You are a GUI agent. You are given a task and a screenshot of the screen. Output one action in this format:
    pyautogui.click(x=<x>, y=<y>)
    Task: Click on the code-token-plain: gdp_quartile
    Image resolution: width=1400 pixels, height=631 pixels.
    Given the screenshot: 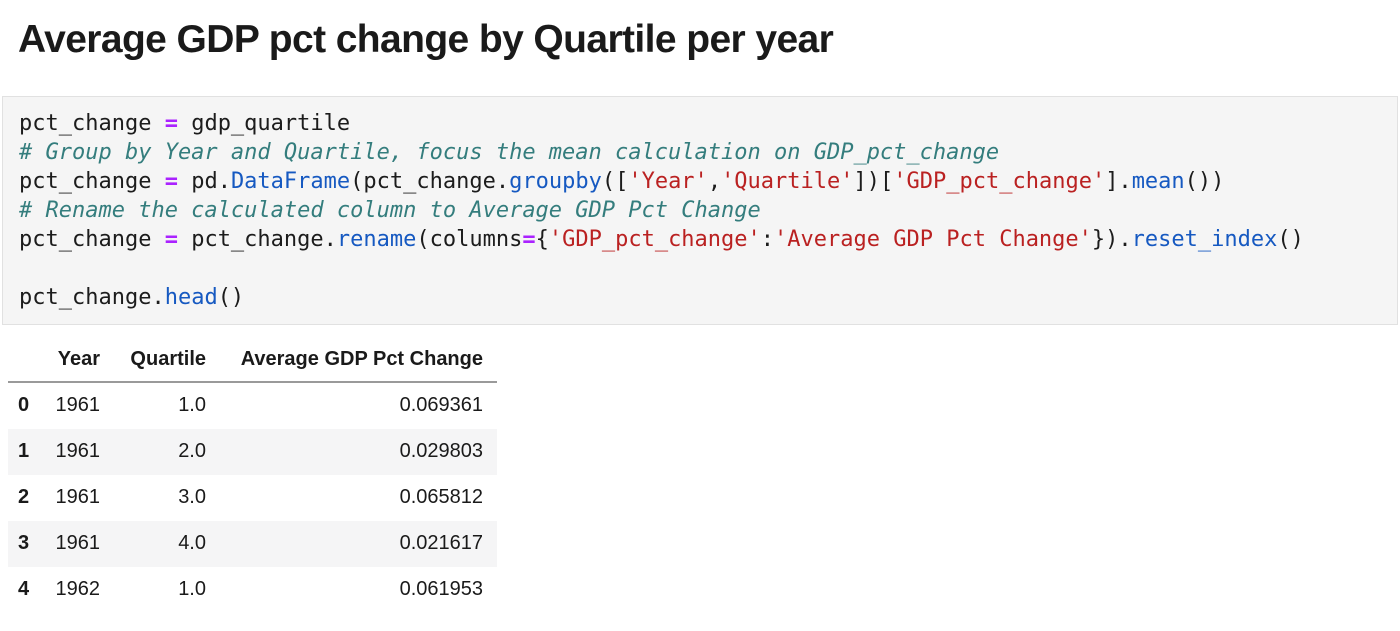 What is the action you would take?
    pyautogui.click(x=264, y=123)
    